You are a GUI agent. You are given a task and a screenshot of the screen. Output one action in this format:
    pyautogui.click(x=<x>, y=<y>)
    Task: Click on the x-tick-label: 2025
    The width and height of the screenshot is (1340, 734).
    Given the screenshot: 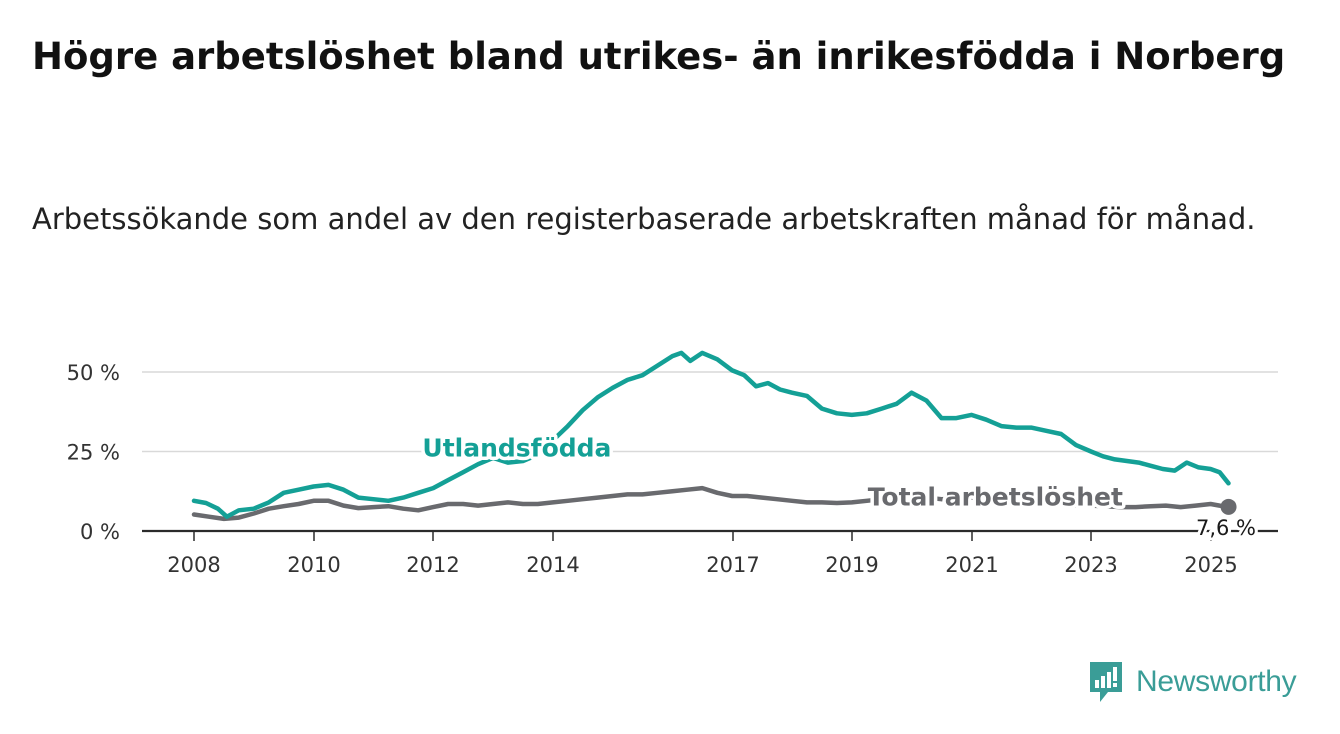 What is the action you would take?
    pyautogui.click(x=1210, y=565)
    